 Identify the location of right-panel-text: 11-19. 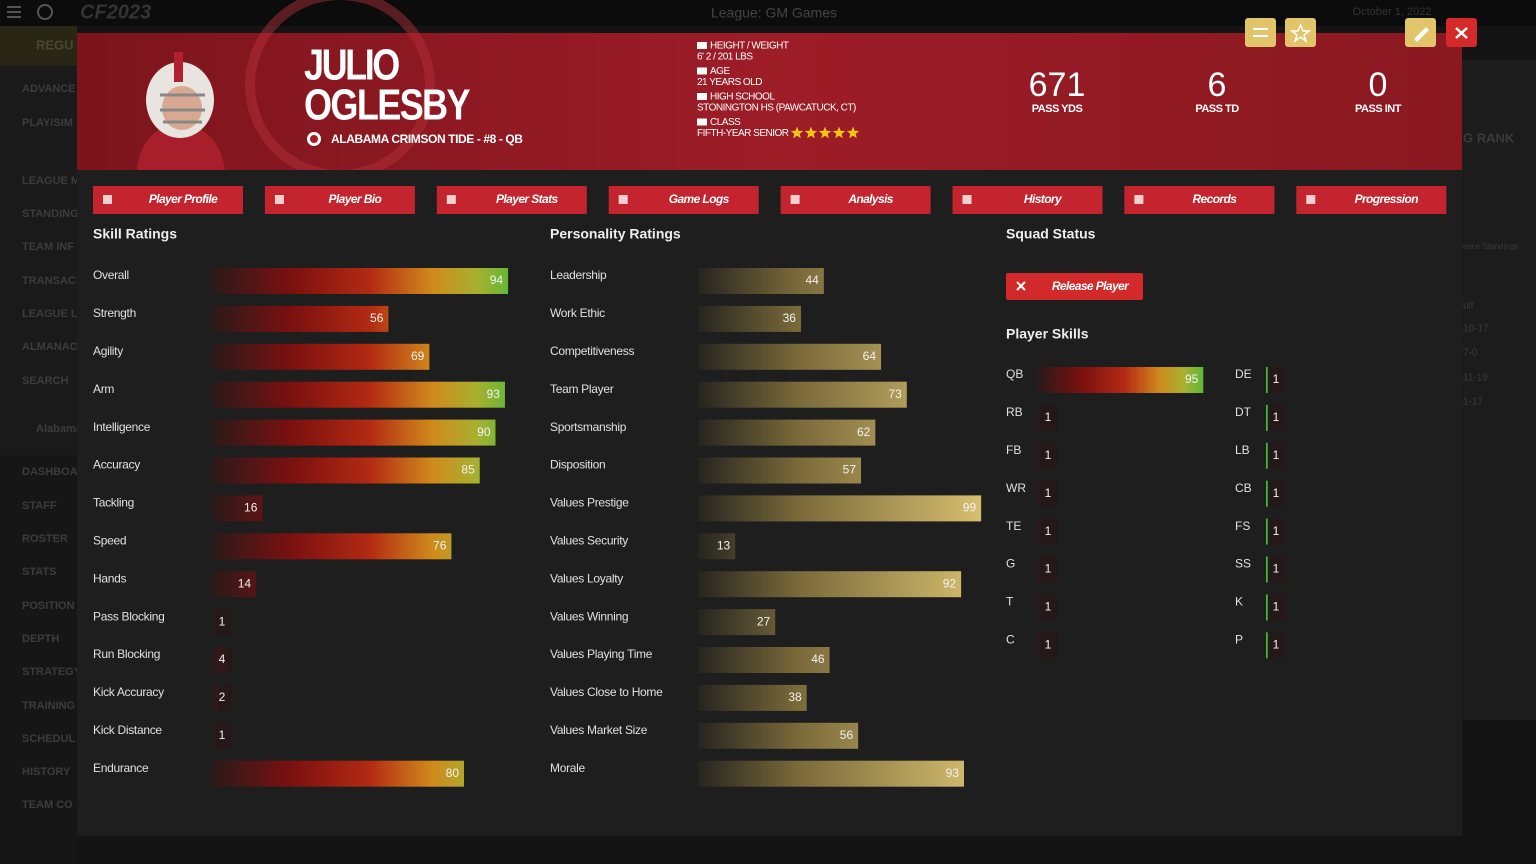
(1475, 378).